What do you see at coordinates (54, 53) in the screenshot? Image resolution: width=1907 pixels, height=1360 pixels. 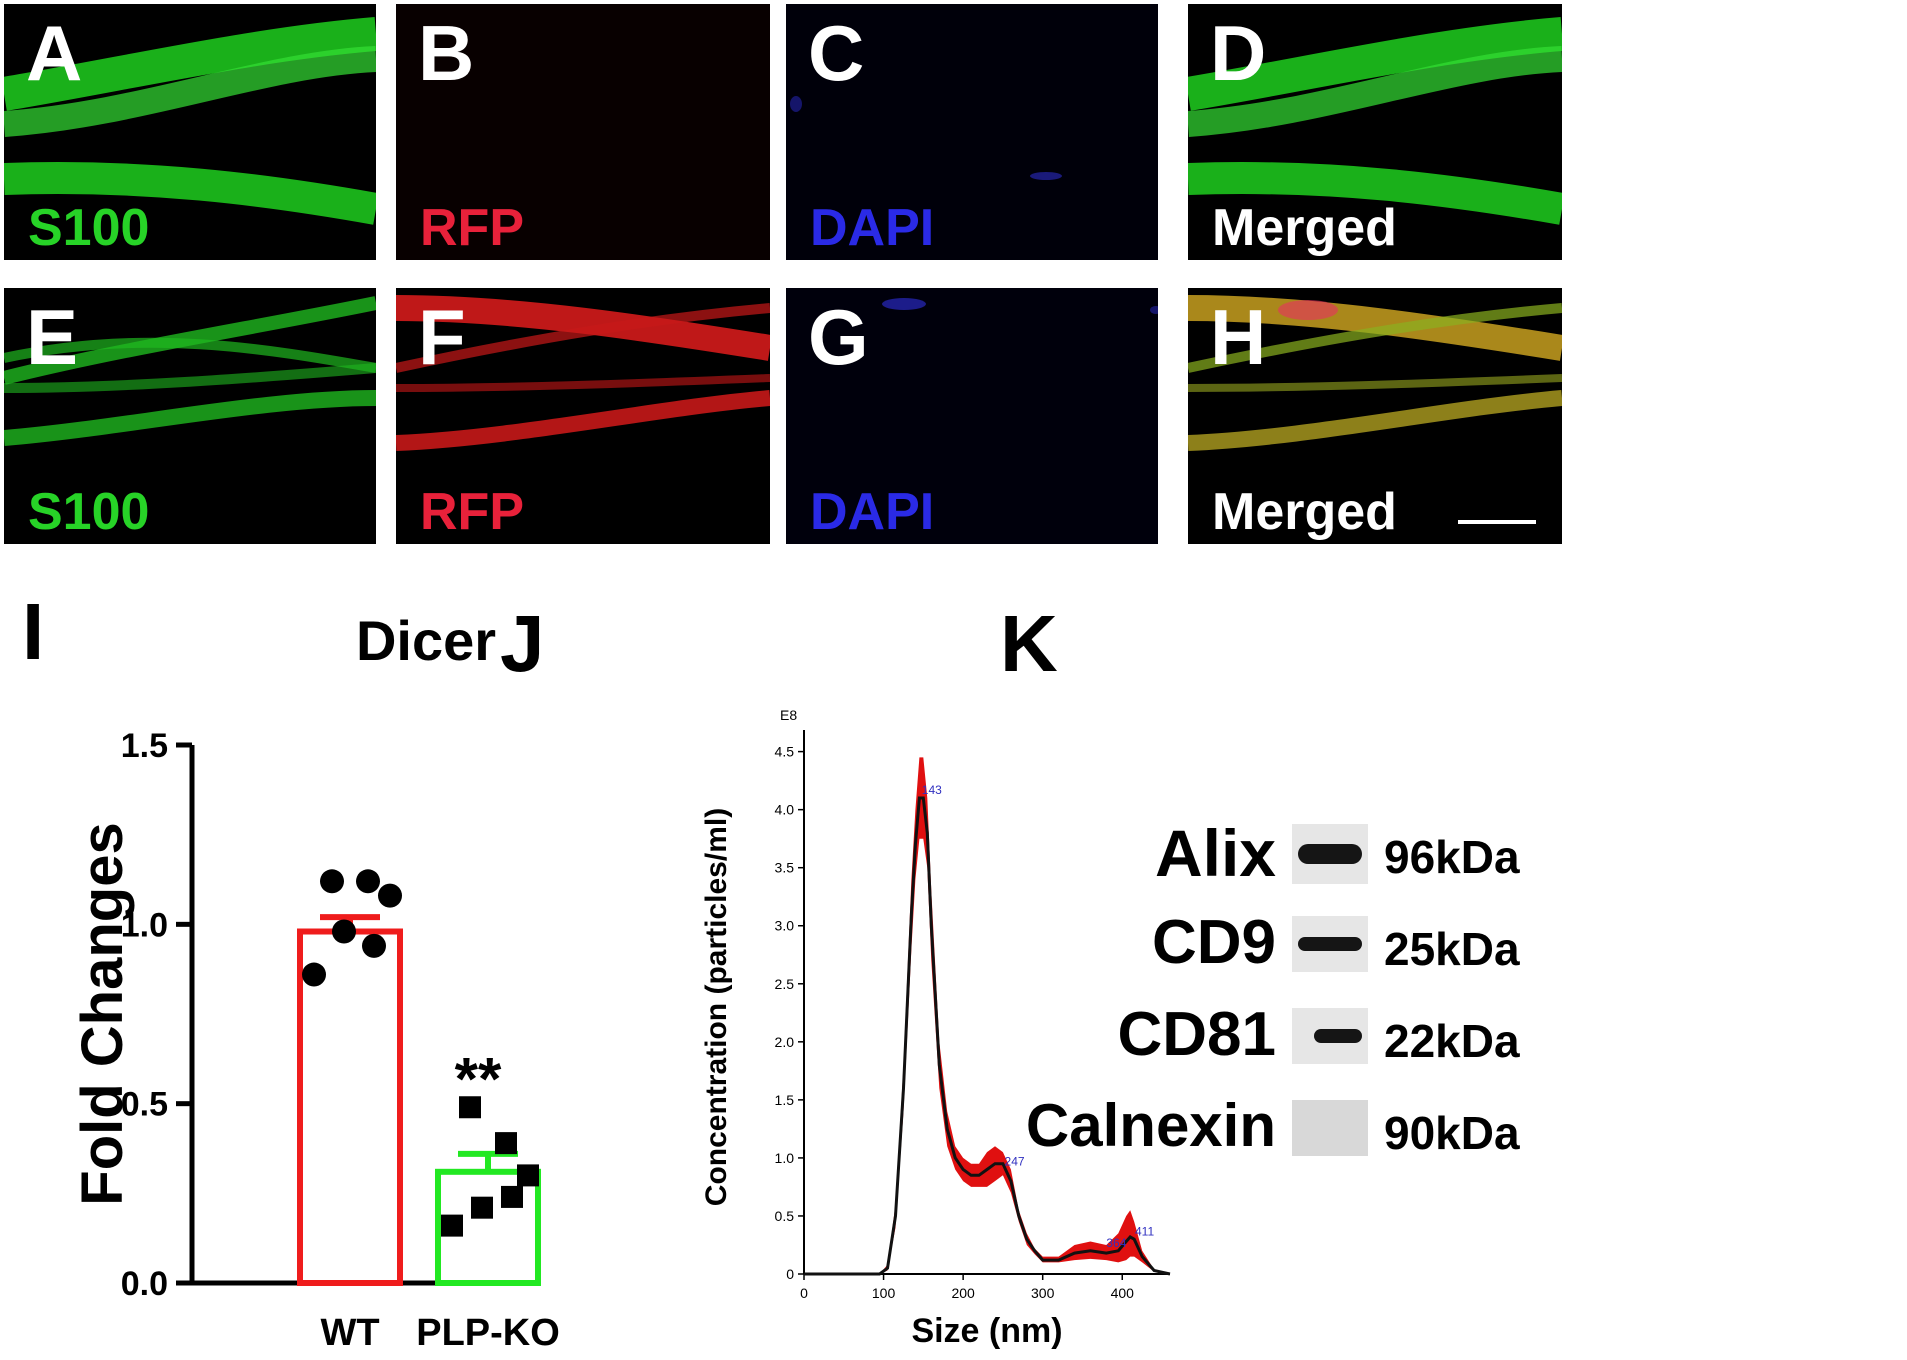 I see `panel-letter-A: A` at bounding box center [54, 53].